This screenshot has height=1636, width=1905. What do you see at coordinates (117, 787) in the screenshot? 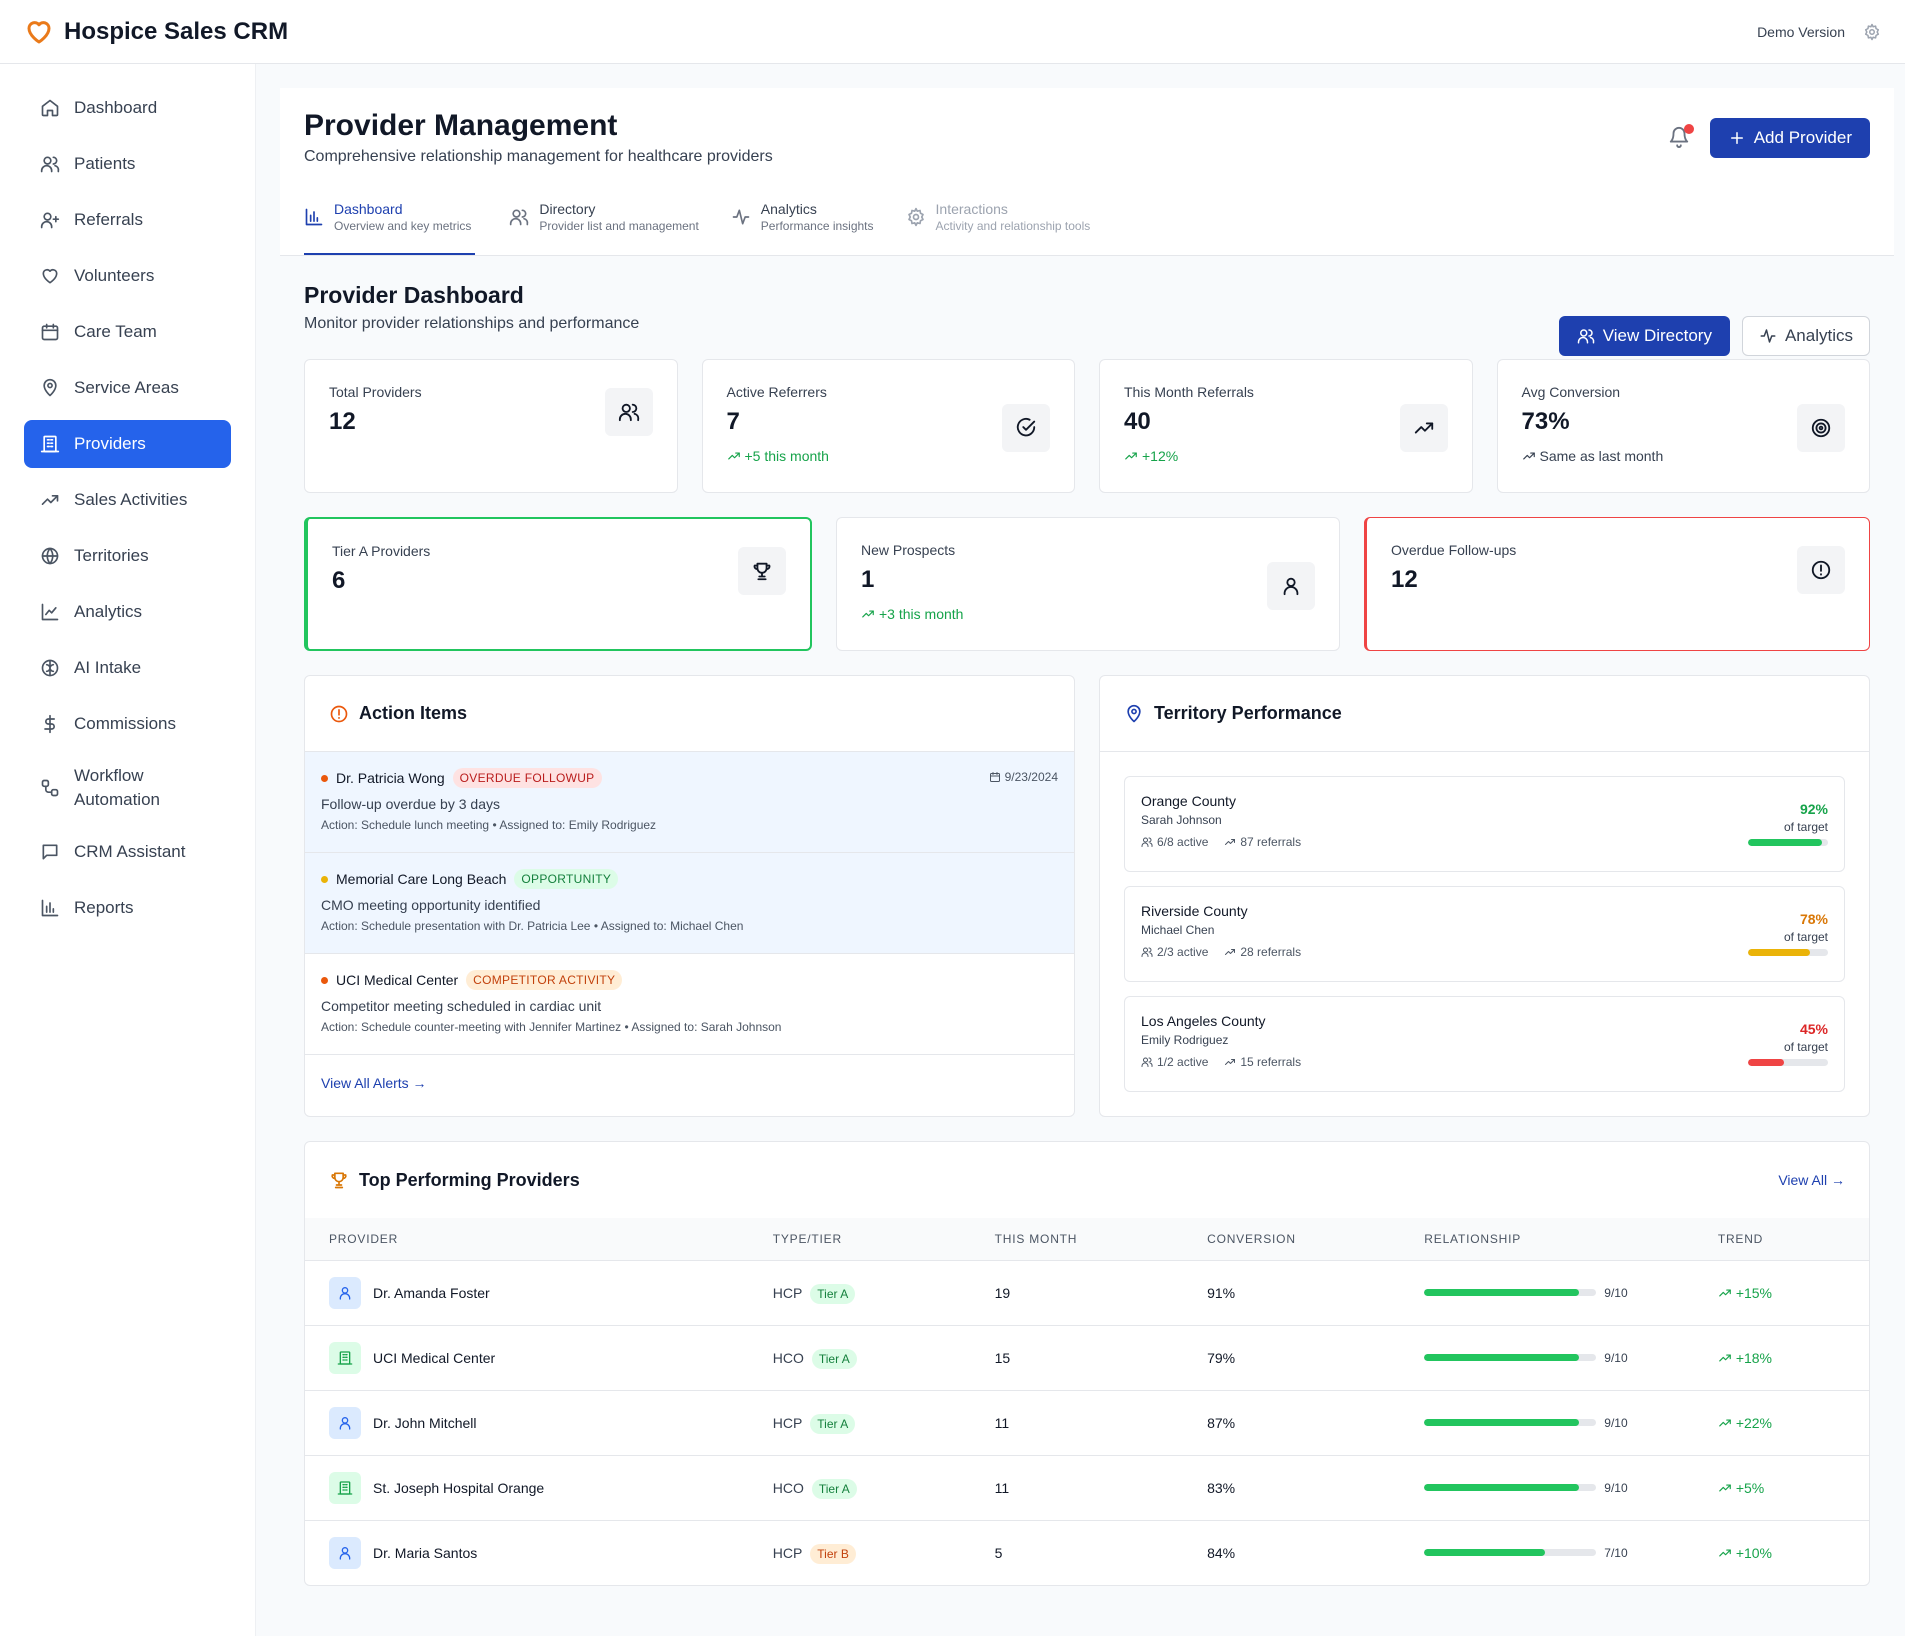
I see `sidebar-item-label: Workflow Automation` at bounding box center [117, 787].